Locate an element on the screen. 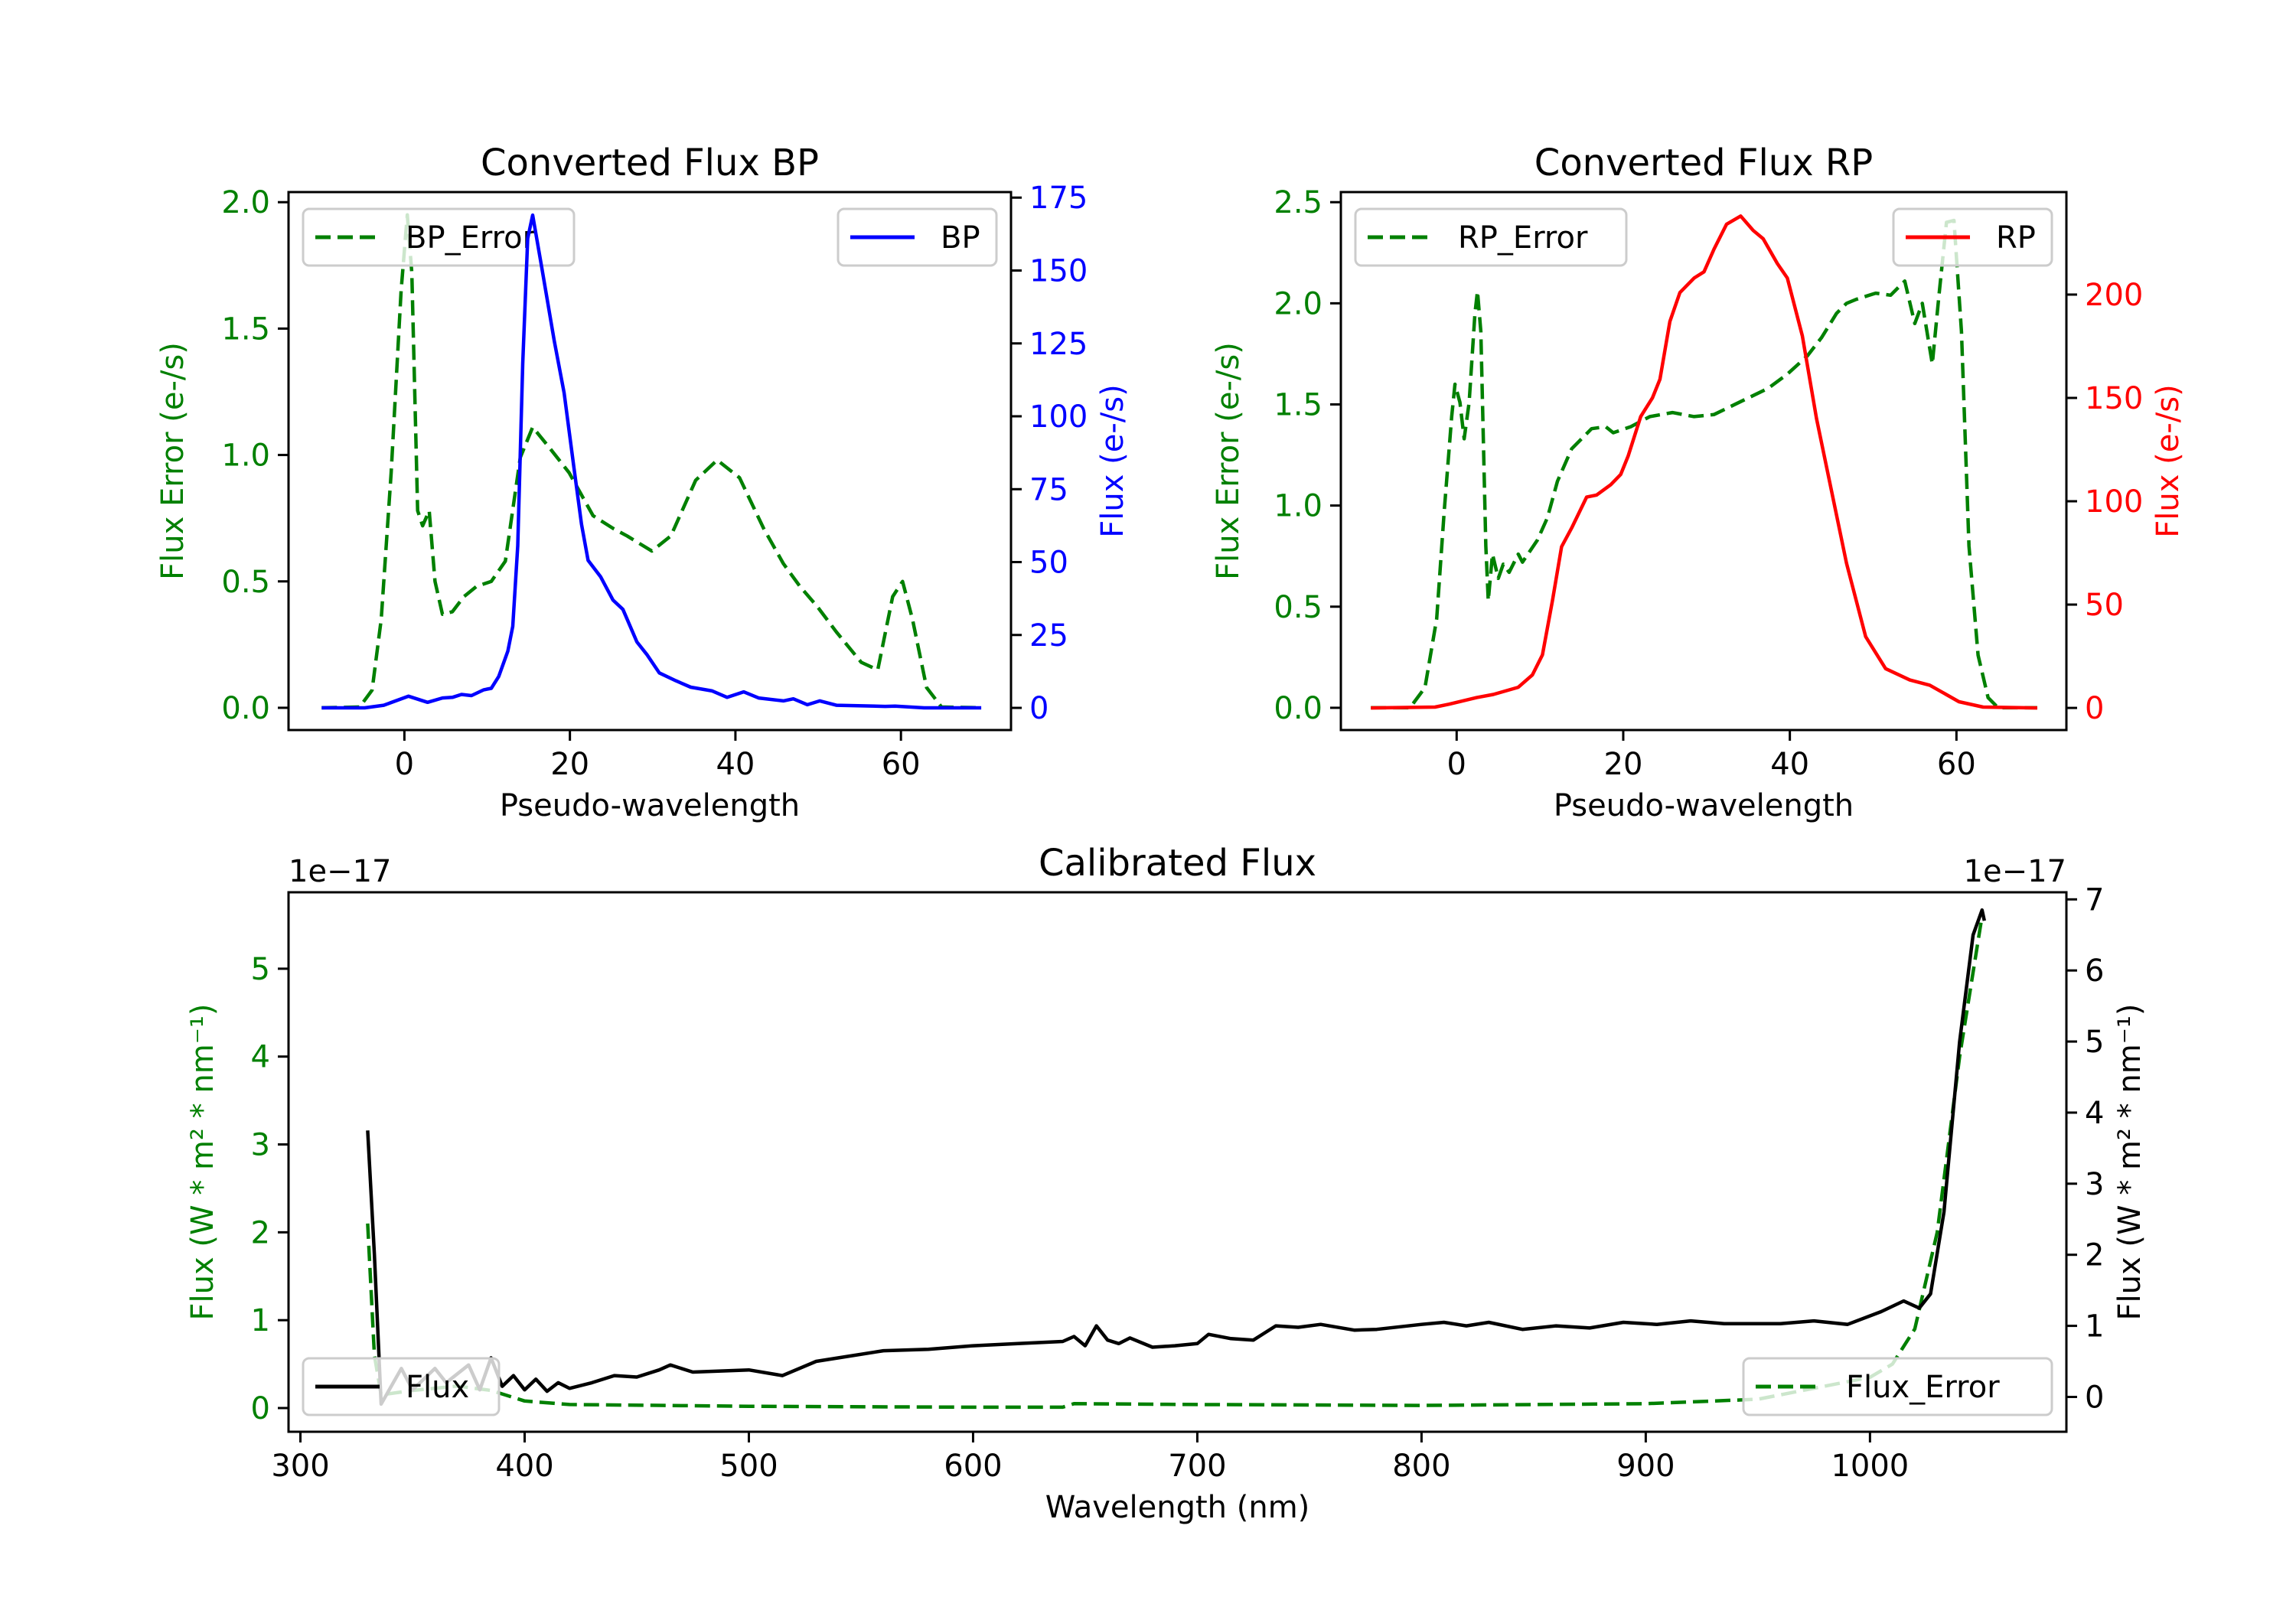  right-axis-tick-label: 2 is located at coordinates (2094, 1255).